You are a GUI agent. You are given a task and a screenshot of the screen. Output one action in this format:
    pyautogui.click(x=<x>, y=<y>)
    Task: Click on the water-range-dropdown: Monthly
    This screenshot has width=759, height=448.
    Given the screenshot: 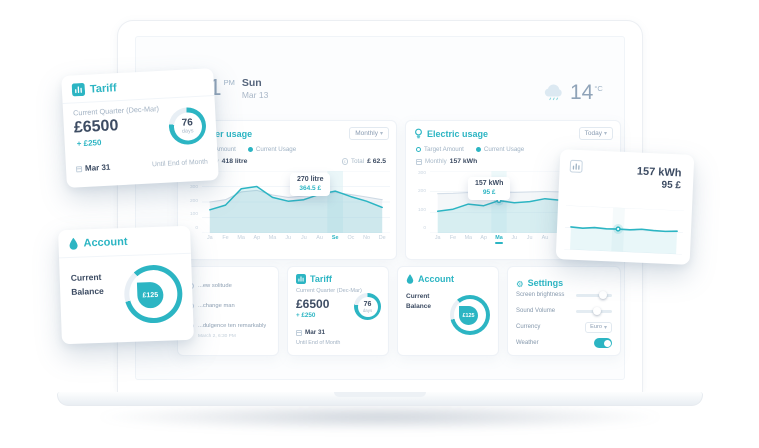 What is the action you would take?
    pyautogui.click(x=369, y=133)
    